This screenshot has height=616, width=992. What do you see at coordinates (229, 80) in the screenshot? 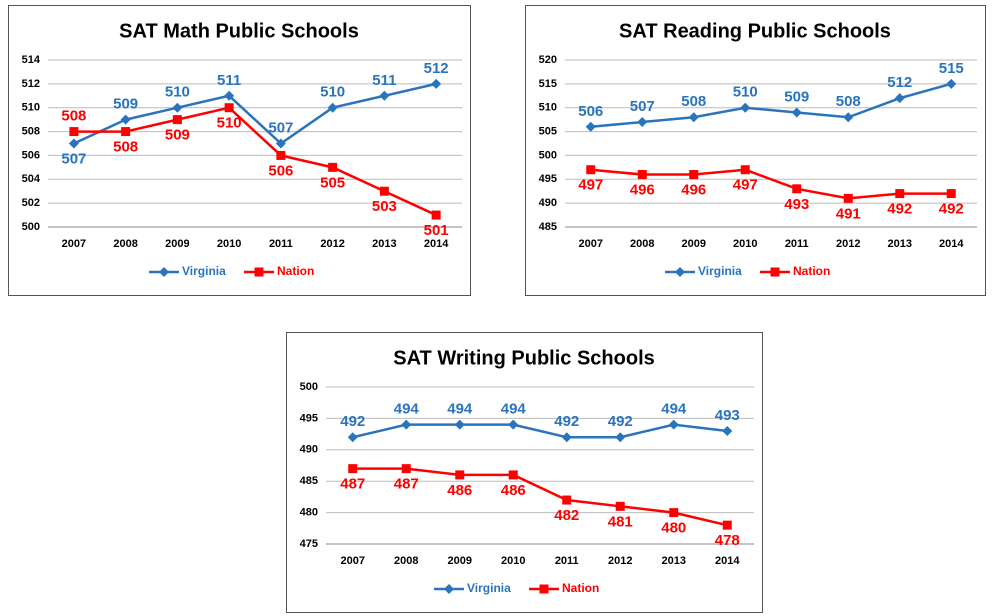
I see `data-label: 511` at bounding box center [229, 80].